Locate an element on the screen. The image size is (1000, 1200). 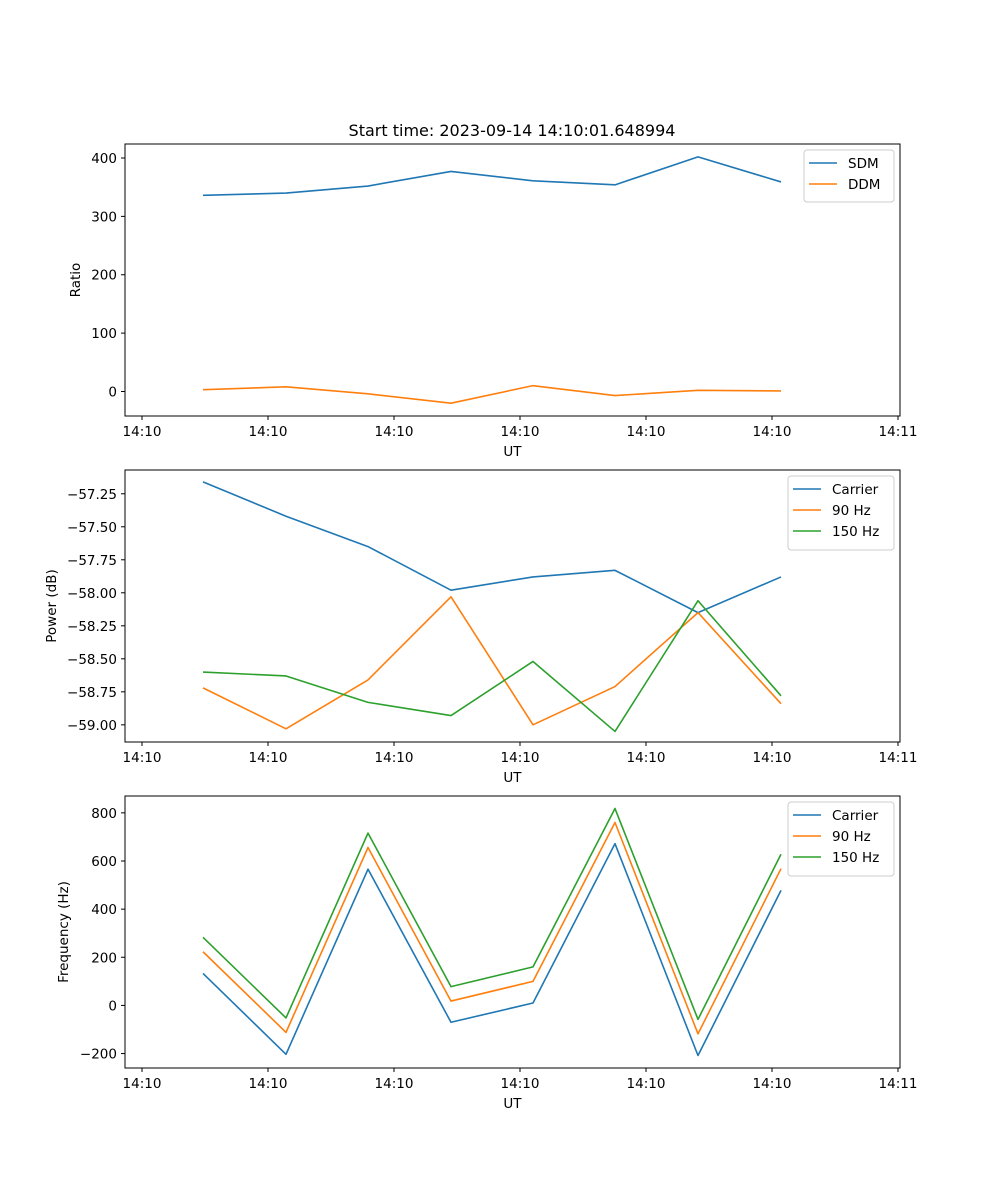
y-axis-label: Ratio is located at coordinates (76, 280).